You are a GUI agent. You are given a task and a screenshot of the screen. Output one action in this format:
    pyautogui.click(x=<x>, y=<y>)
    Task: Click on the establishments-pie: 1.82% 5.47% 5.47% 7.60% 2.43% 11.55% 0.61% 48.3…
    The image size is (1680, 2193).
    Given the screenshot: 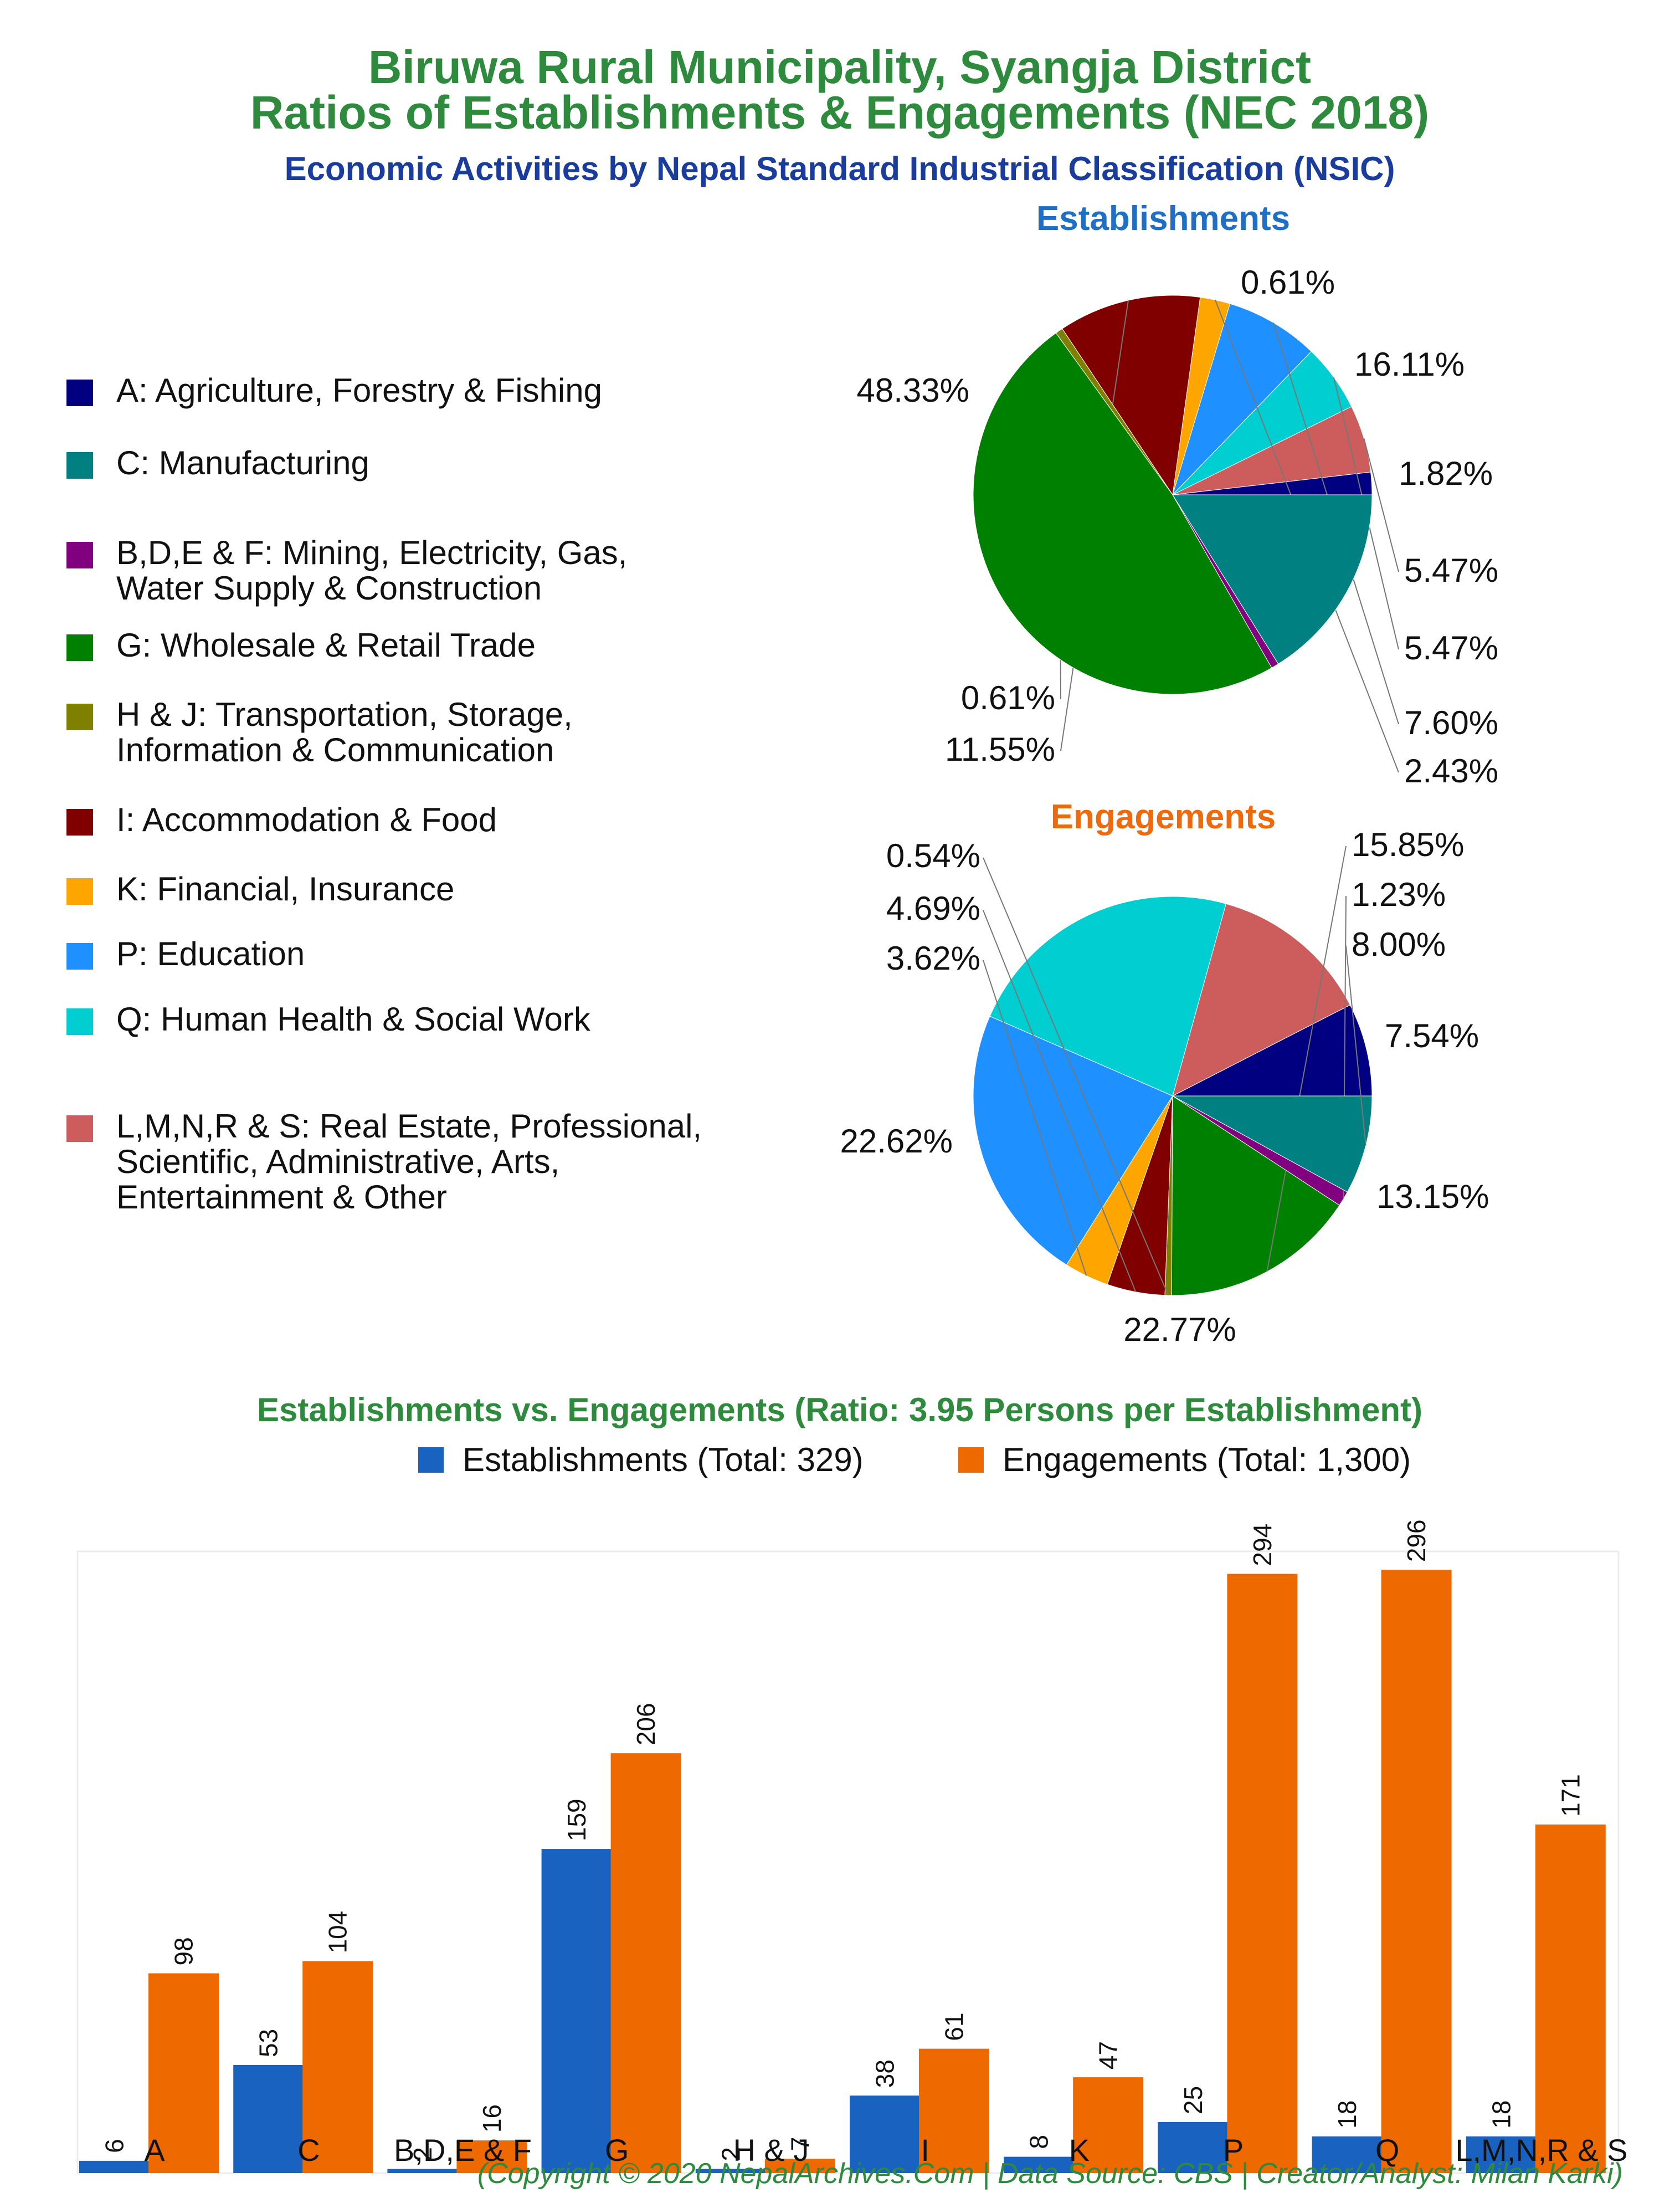 What is the action you would take?
    pyautogui.click(x=1178, y=527)
    